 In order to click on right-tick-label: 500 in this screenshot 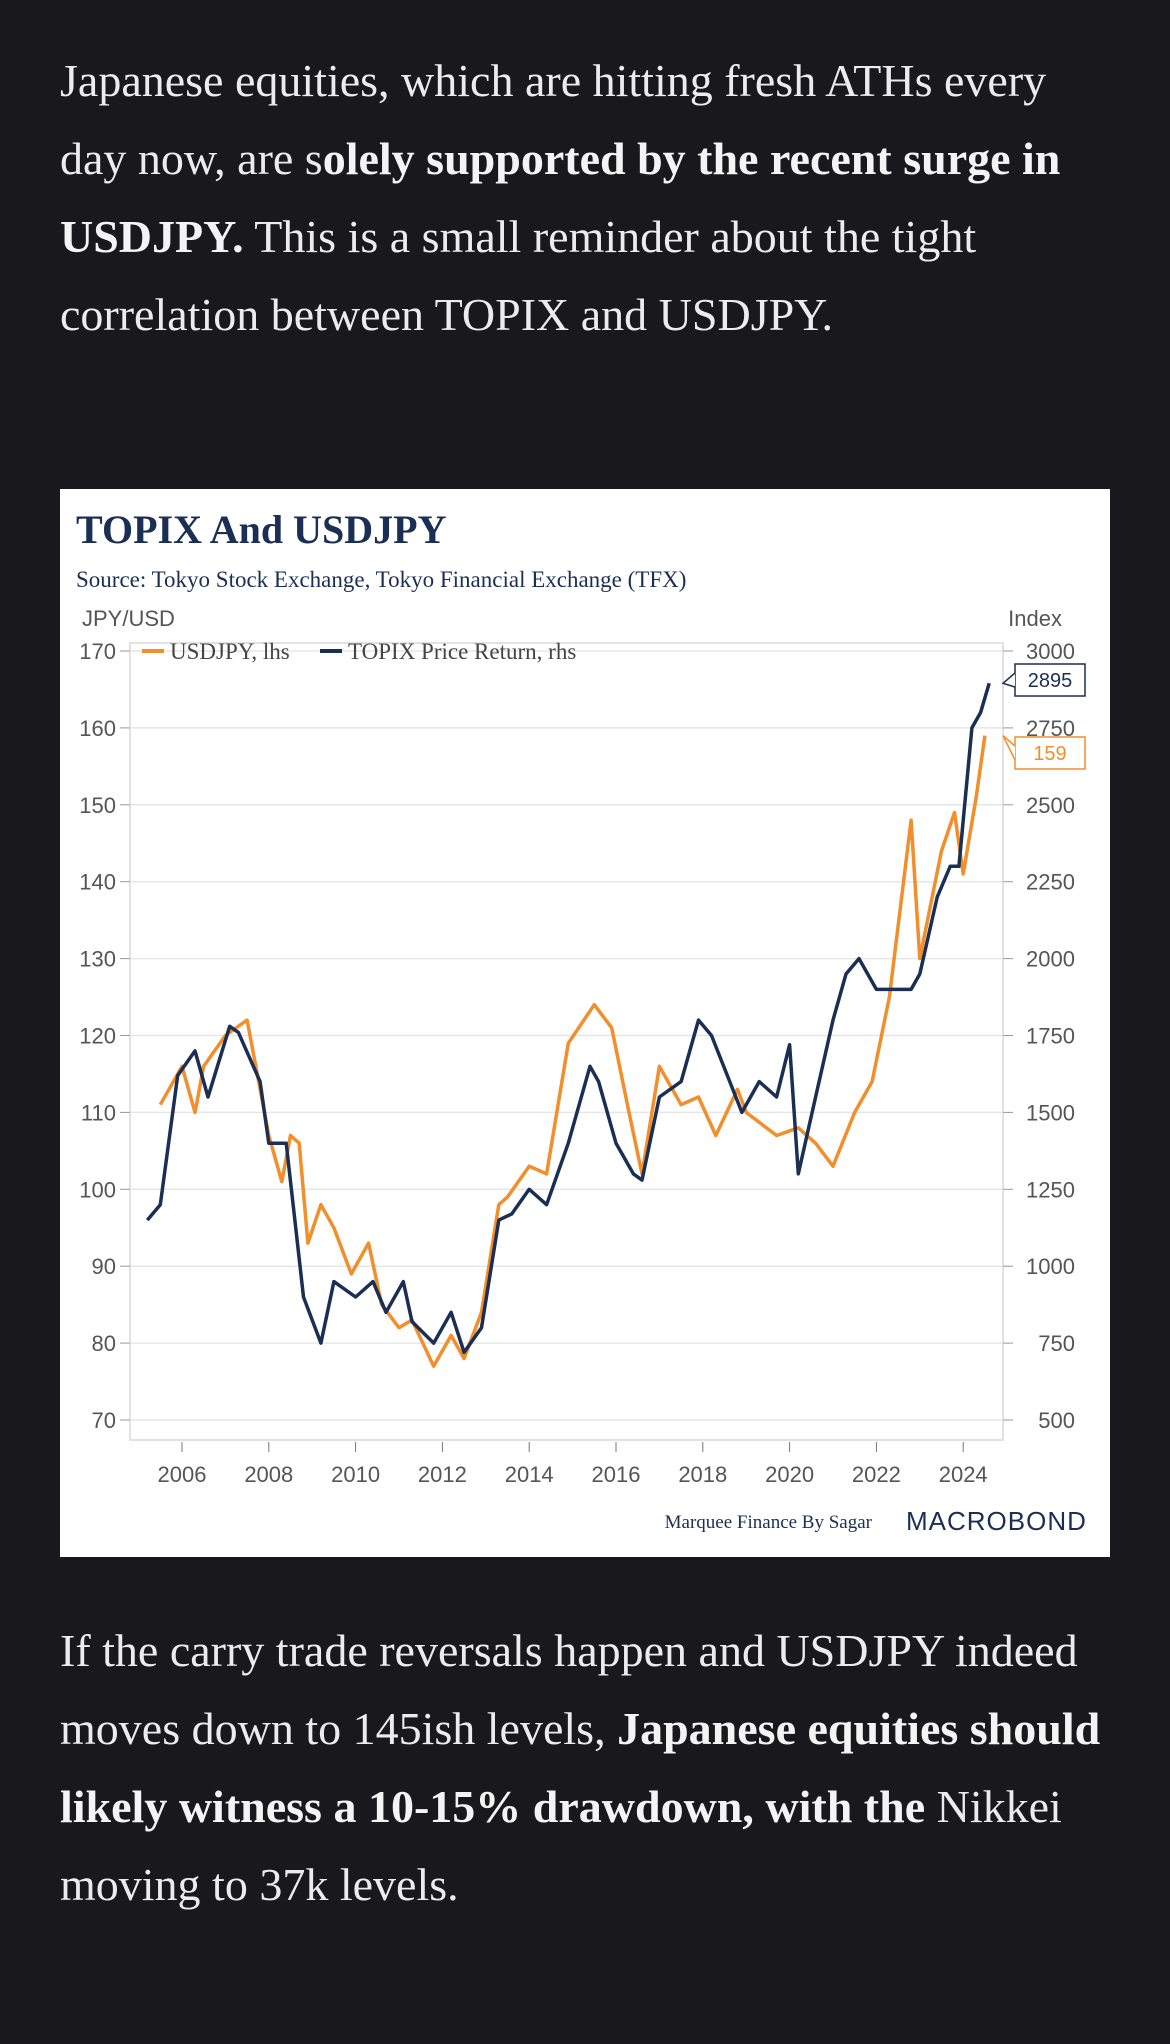, I will do `click(1056, 1420)`.